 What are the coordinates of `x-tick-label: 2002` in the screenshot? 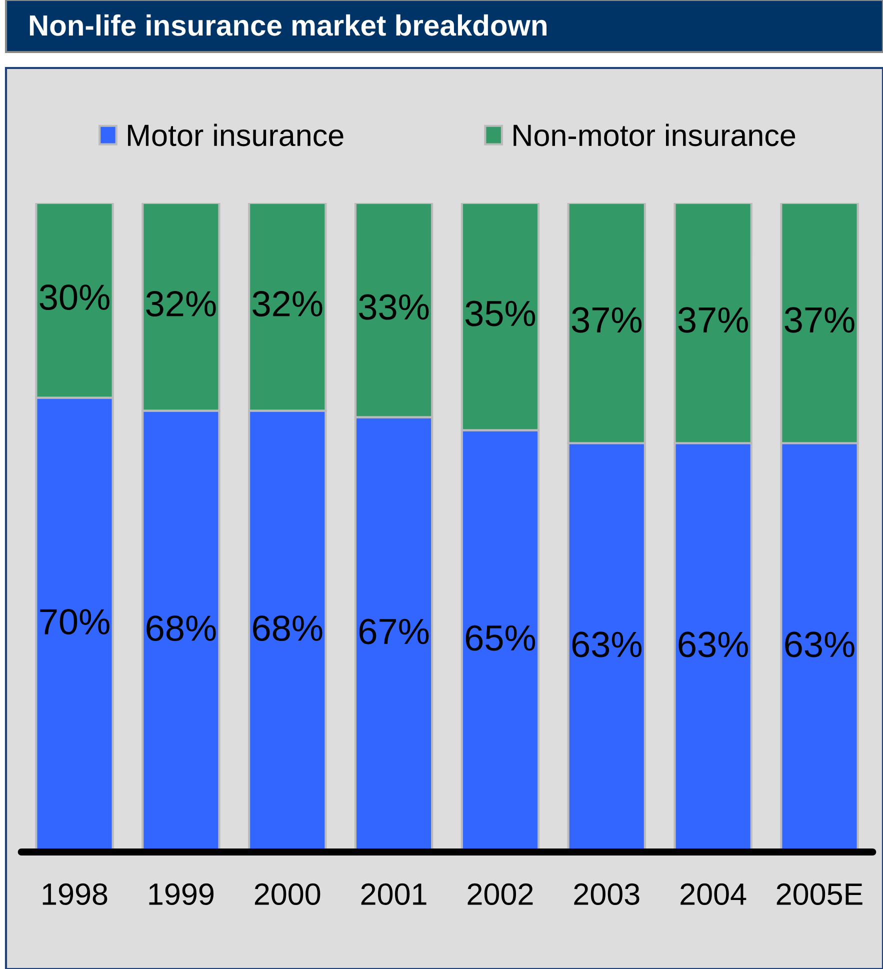 It's located at (500, 894).